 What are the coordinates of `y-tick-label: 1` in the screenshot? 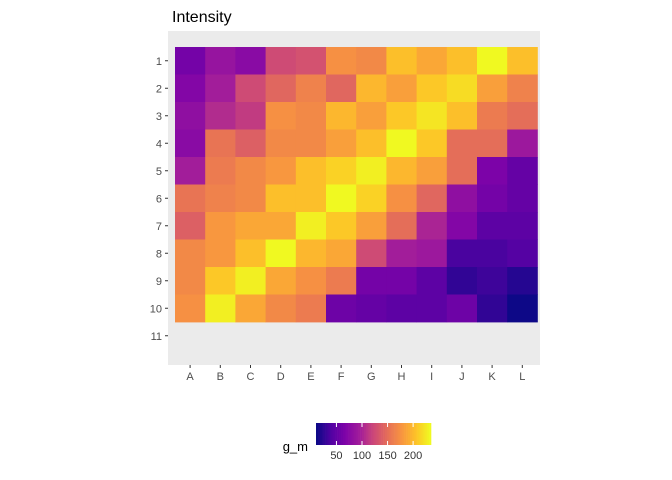 It's located at (159, 62).